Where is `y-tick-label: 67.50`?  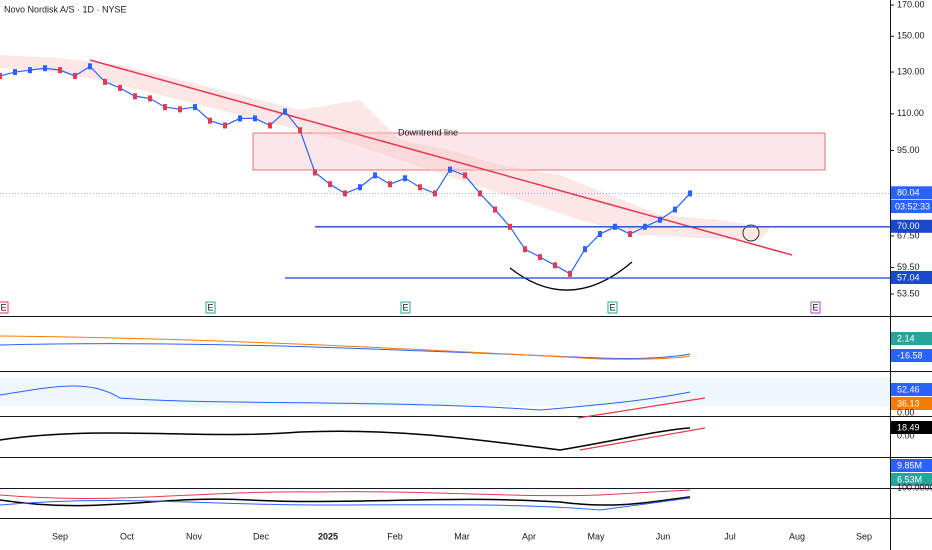 y-tick-label: 67.50 is located at coordinates (908, 235).